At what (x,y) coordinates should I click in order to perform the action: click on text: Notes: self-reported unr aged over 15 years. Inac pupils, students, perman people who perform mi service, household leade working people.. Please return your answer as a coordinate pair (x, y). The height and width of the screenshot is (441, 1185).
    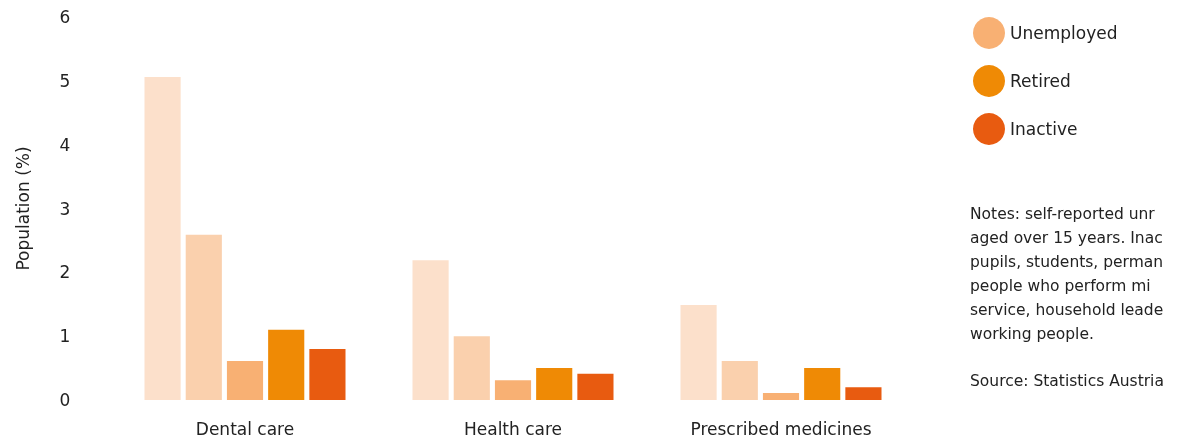
    Looking at the image, I should click on (1067, 274).